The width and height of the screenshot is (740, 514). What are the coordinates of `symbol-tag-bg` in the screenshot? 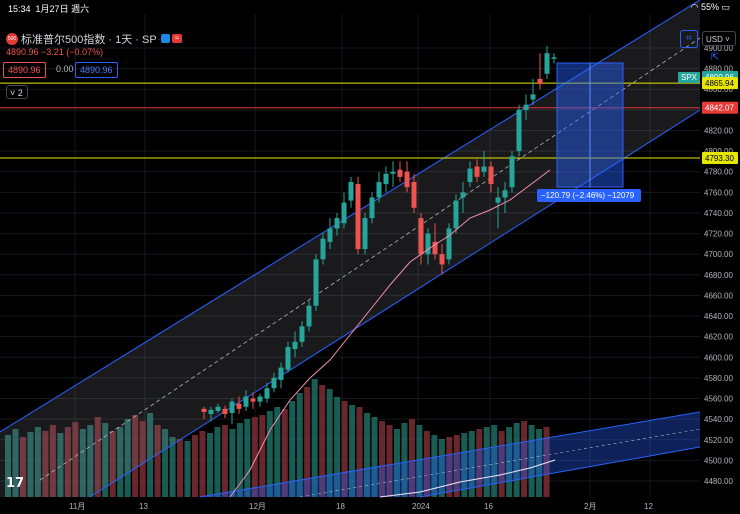 It's located at (689, 77).